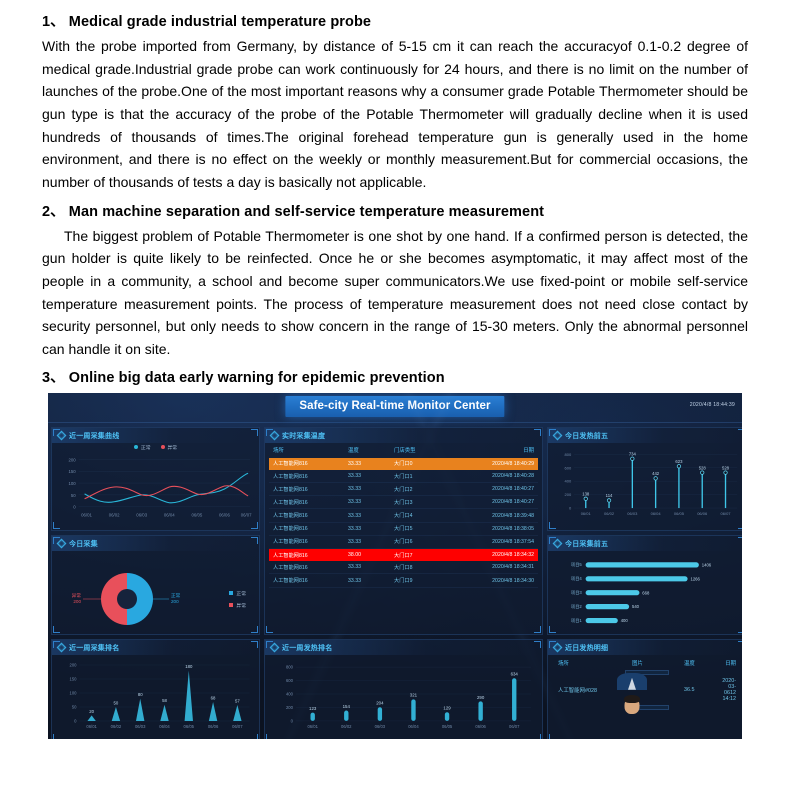 The image size is (790, 788). Describe the element at coordinates (77, 595) in the screenshot. I see `donut-label-abnormal: 异常` at that location.